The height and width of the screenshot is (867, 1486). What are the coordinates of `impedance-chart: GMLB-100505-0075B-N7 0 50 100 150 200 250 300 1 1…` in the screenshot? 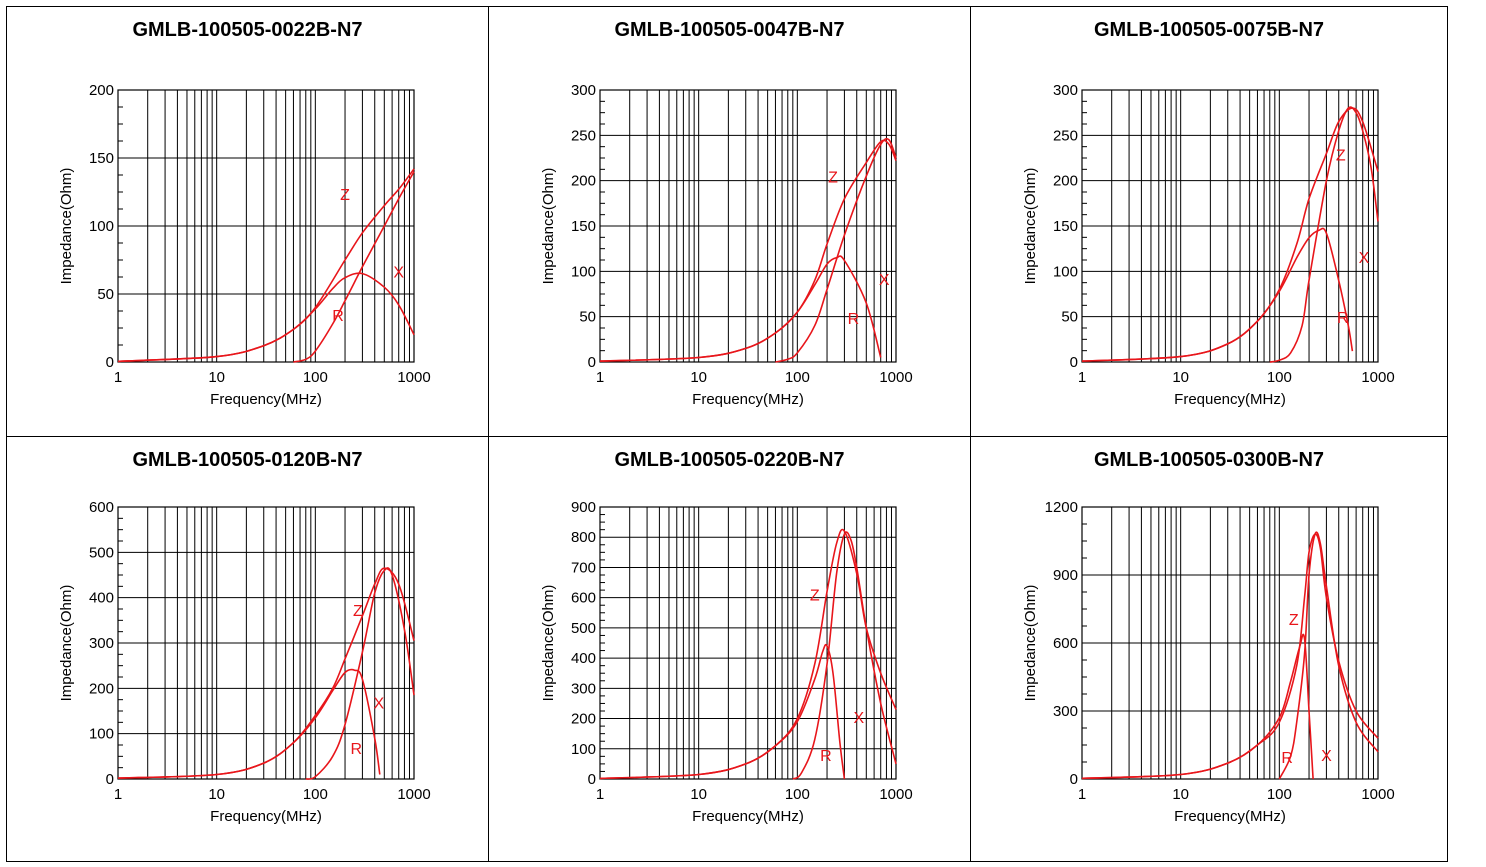 It's located at (1208, 213).